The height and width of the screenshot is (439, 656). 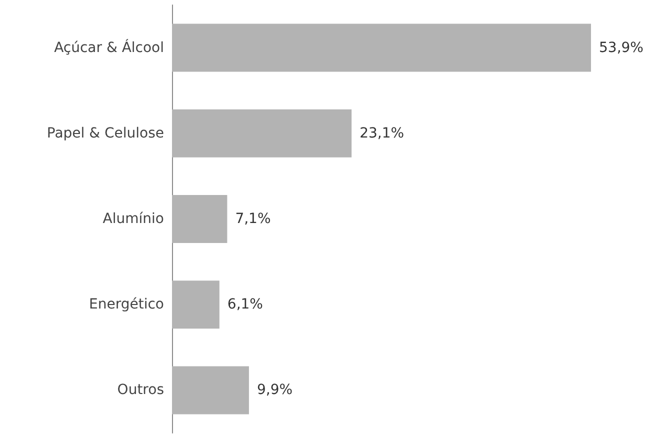 What do you see at coordinates (133, 219) in the screenshot?
I see `y-tick-label: Alumínio` at bounding box center [133, 219].